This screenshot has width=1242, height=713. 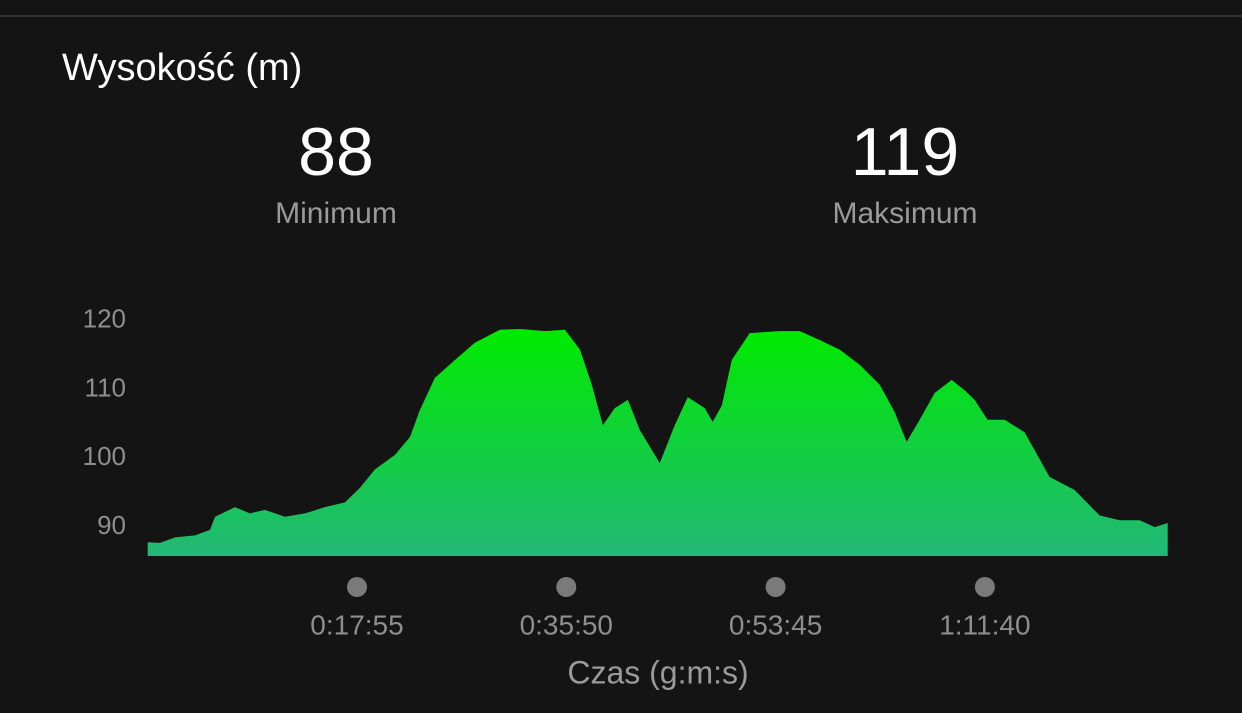 I want to click on y-tick-label: 110, so click(x=105, y=387).